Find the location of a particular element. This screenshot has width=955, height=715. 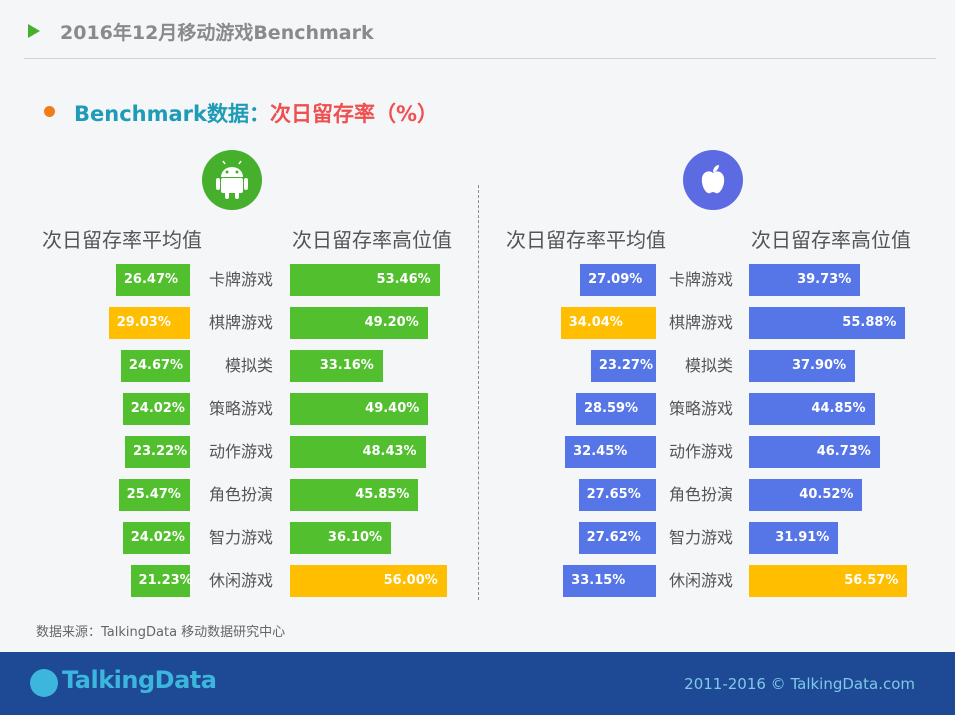

android-high-header: 次日留存率高位值 is located at coordinates (372, 240).